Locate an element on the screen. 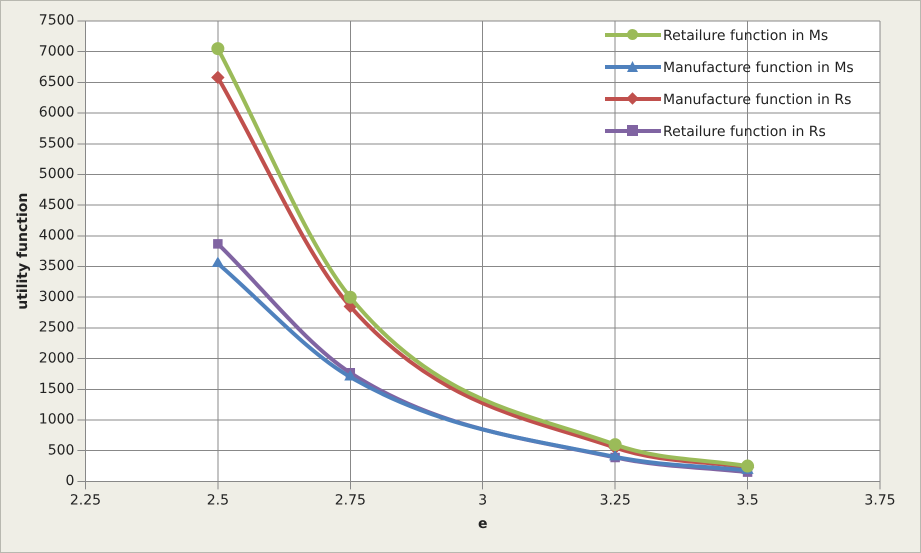  x-tick-label: 2.75 is located at coordinates (350, 500).